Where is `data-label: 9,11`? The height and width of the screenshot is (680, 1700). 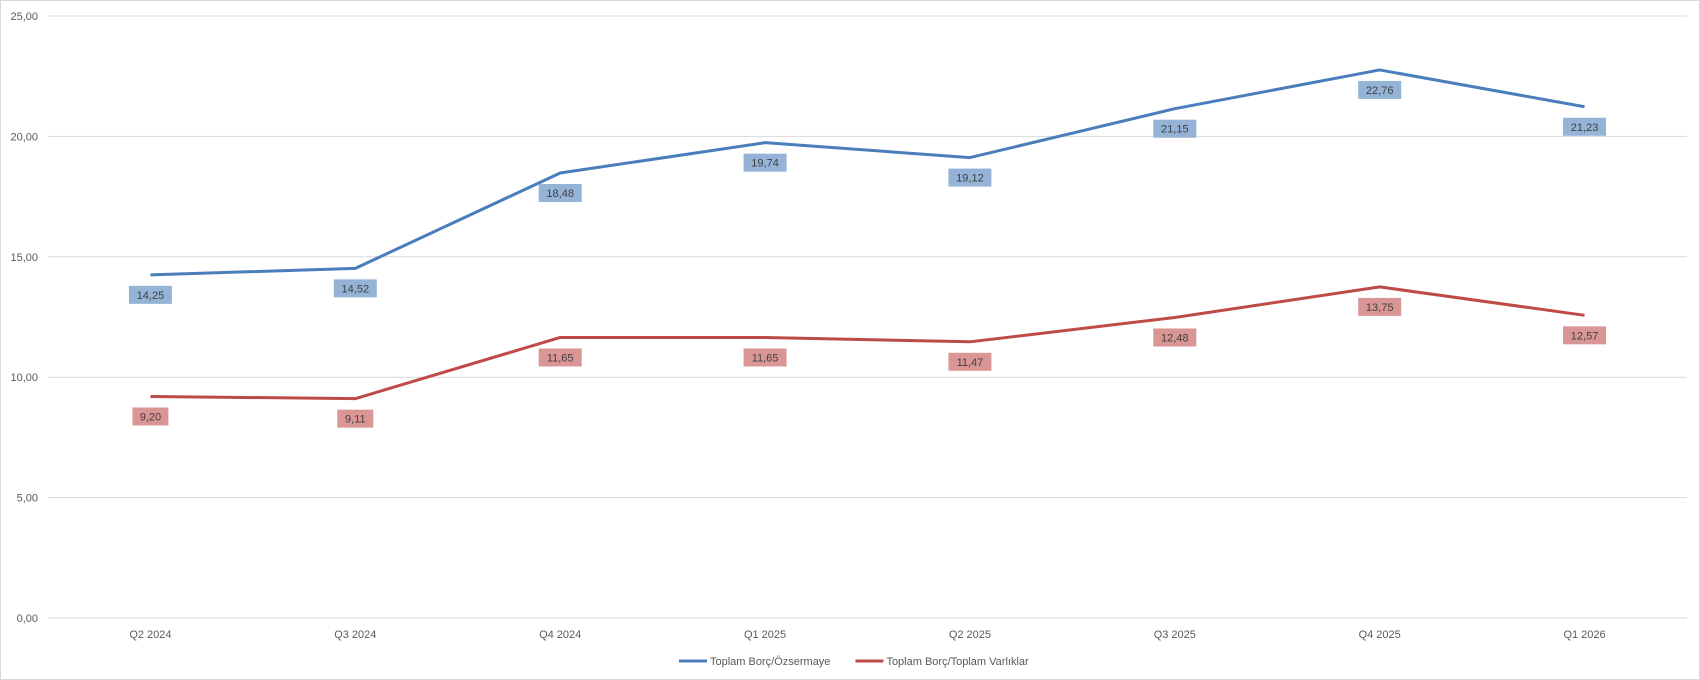
data-label: 9,11 is located at coordinates (355, 420).